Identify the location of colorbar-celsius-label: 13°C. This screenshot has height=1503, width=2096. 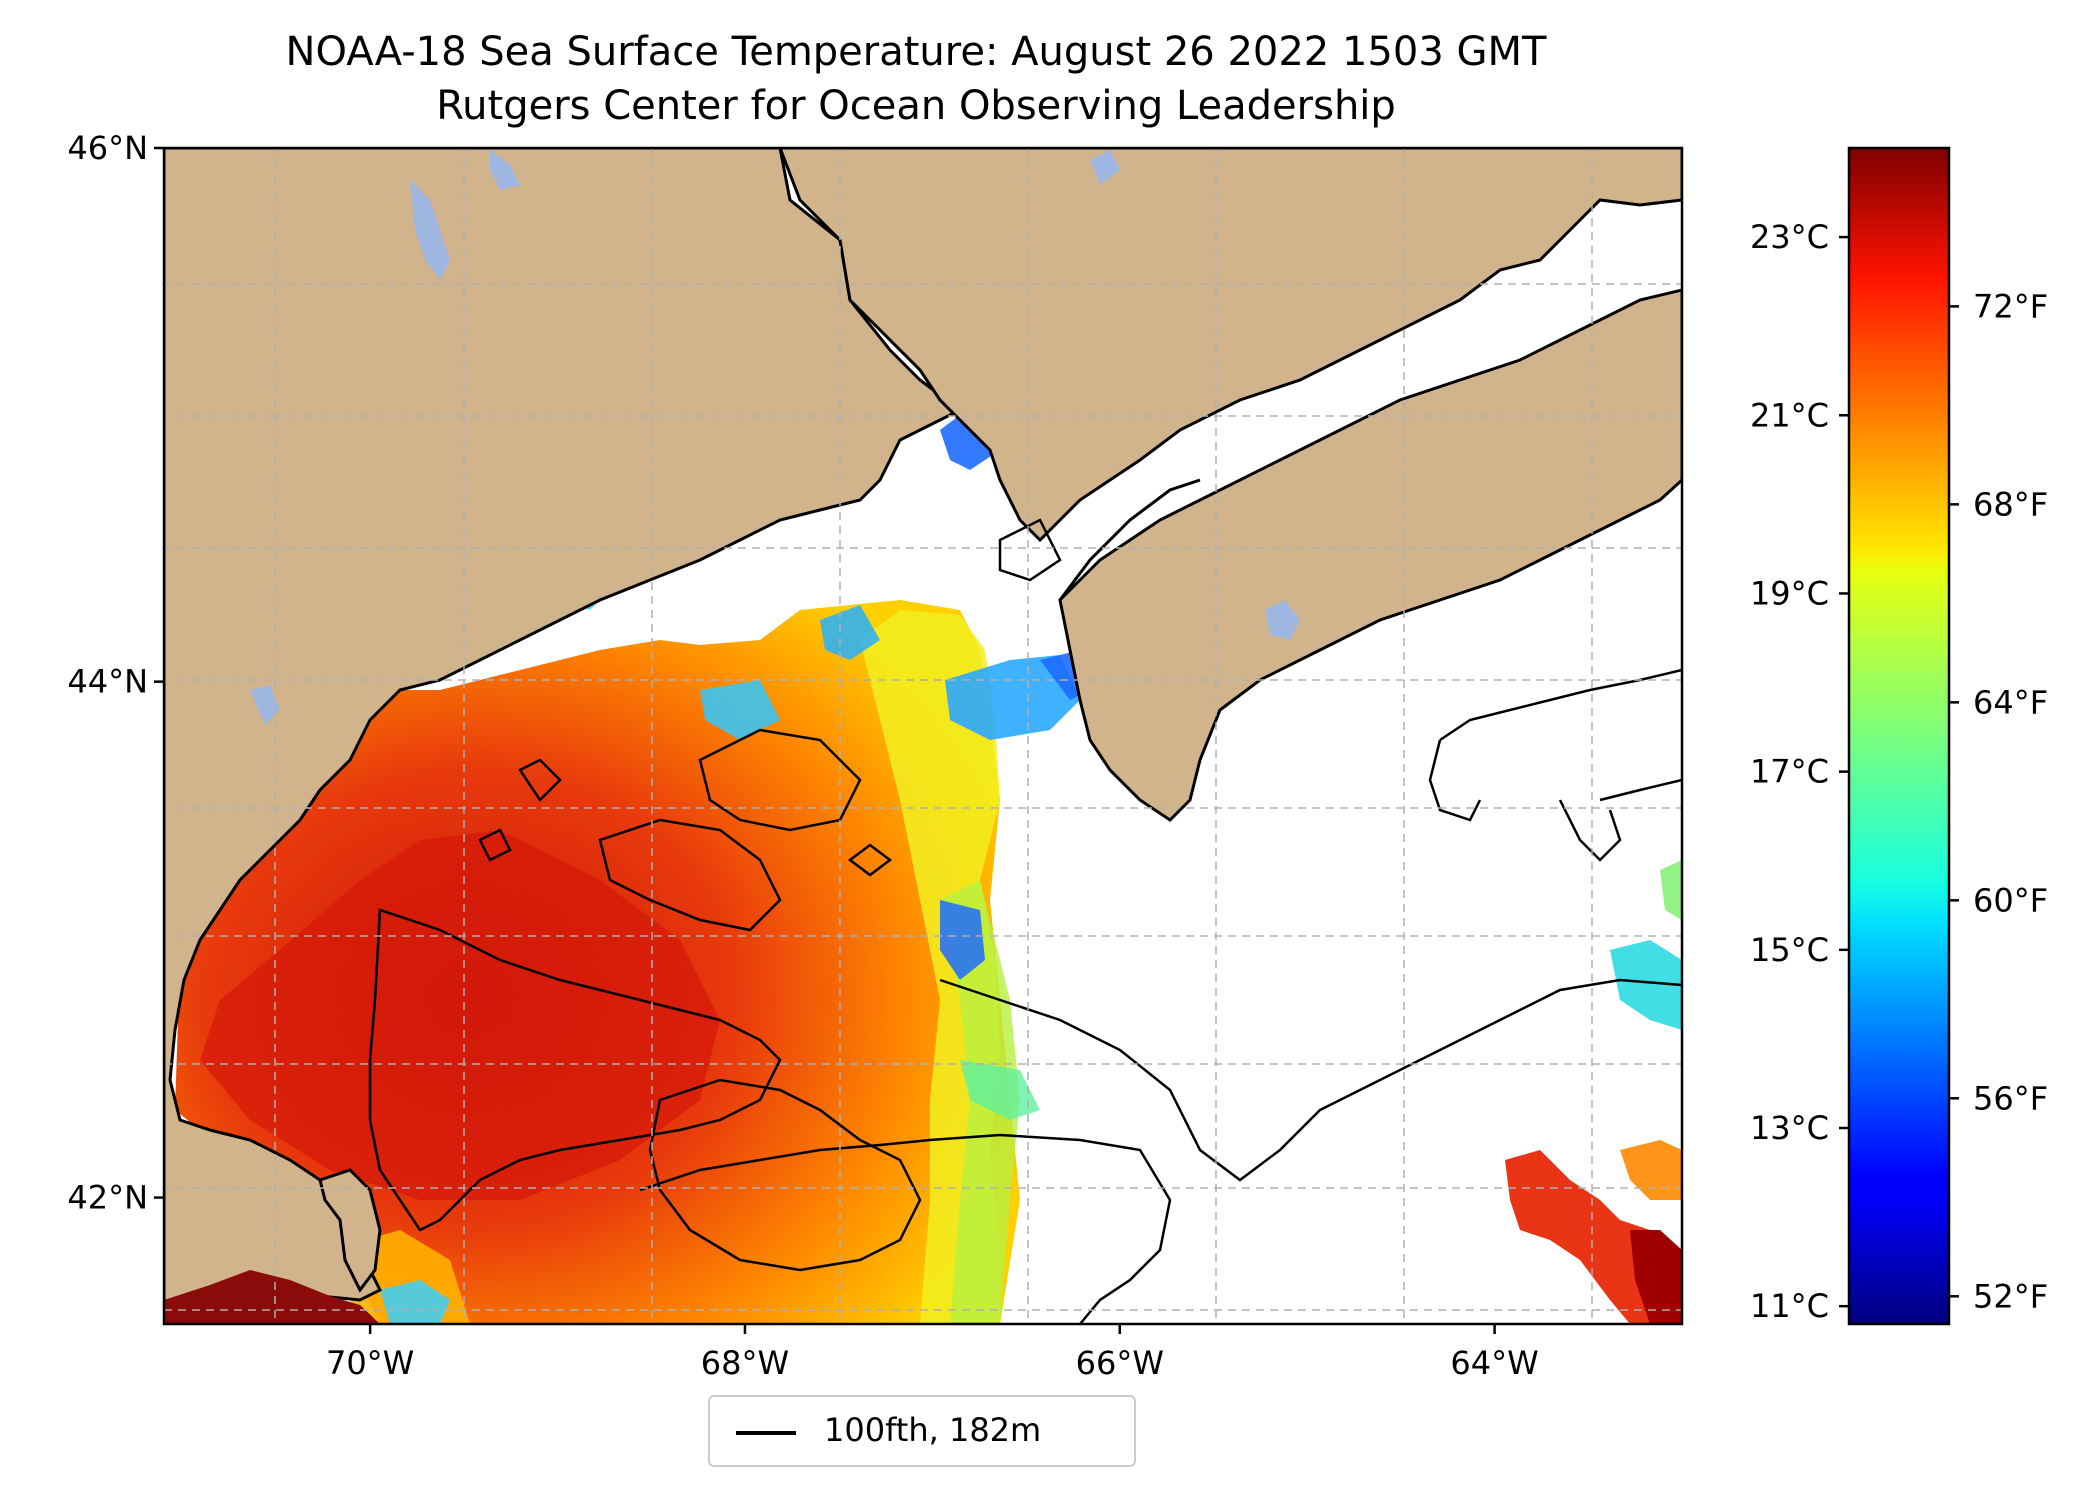
(1789, 1128).